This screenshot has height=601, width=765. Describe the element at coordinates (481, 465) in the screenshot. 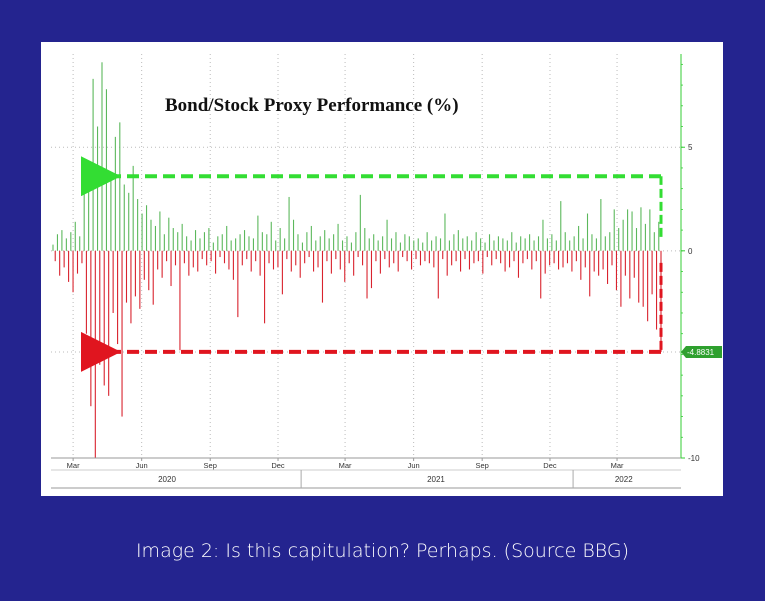

I see `x-tick-label: Sep` at that location.